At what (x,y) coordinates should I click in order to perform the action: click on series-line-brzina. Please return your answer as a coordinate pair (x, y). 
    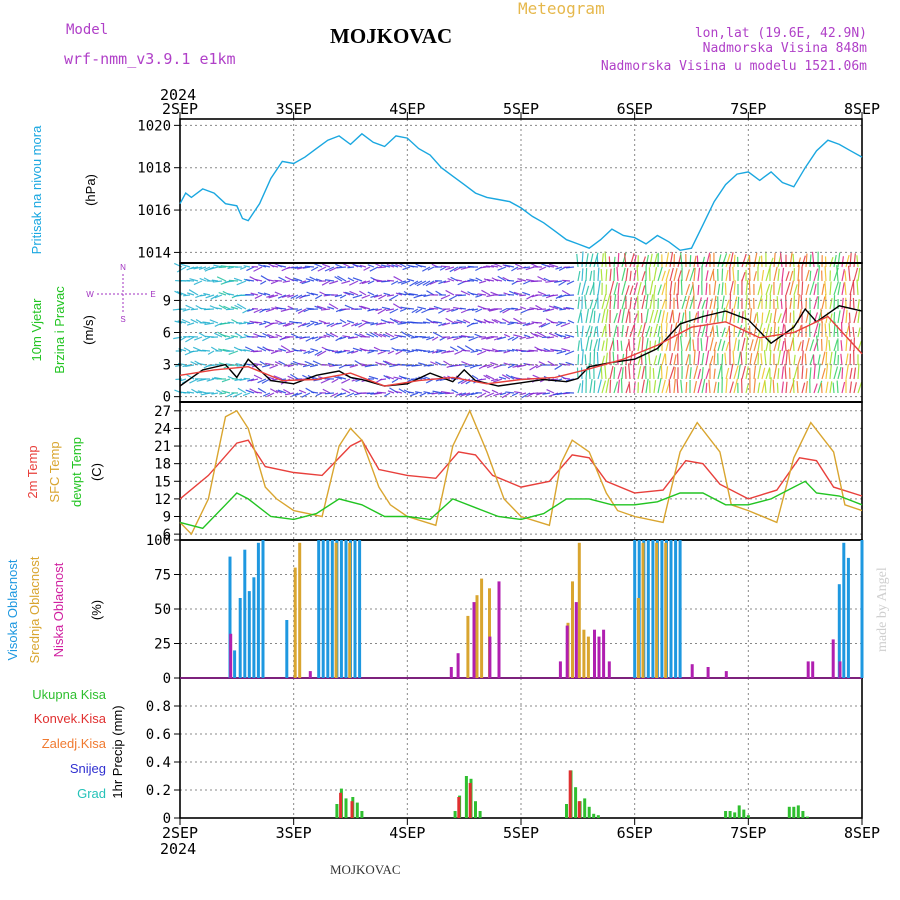
    Looking at the image, I should click on (521, 346).